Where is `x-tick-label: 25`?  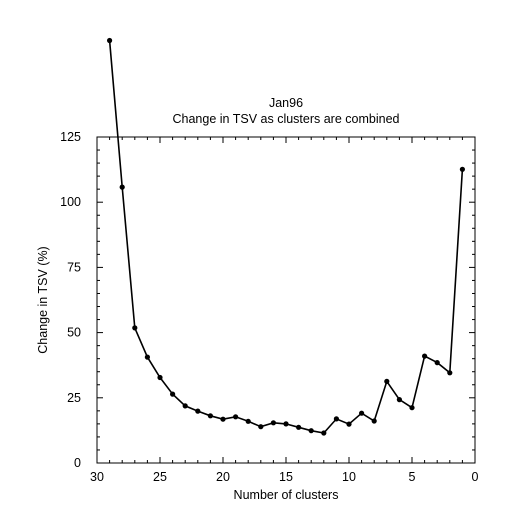 x-tick-label: 25 is located at coordinates (160, 477).